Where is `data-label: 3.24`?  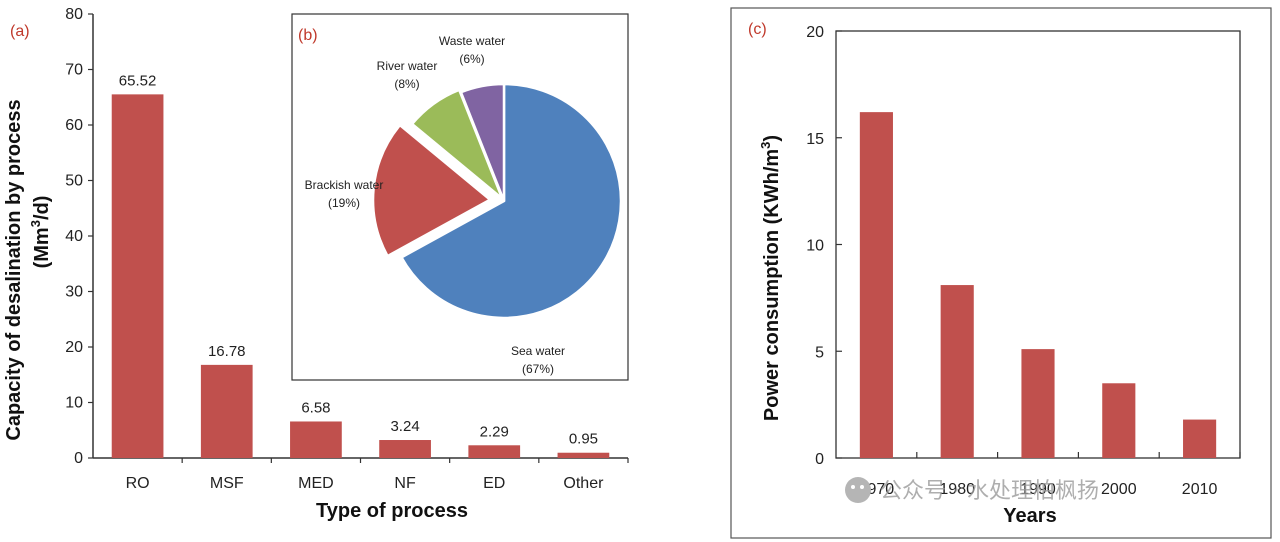
data-label: 3.24 is located at coordinates (404, 426).